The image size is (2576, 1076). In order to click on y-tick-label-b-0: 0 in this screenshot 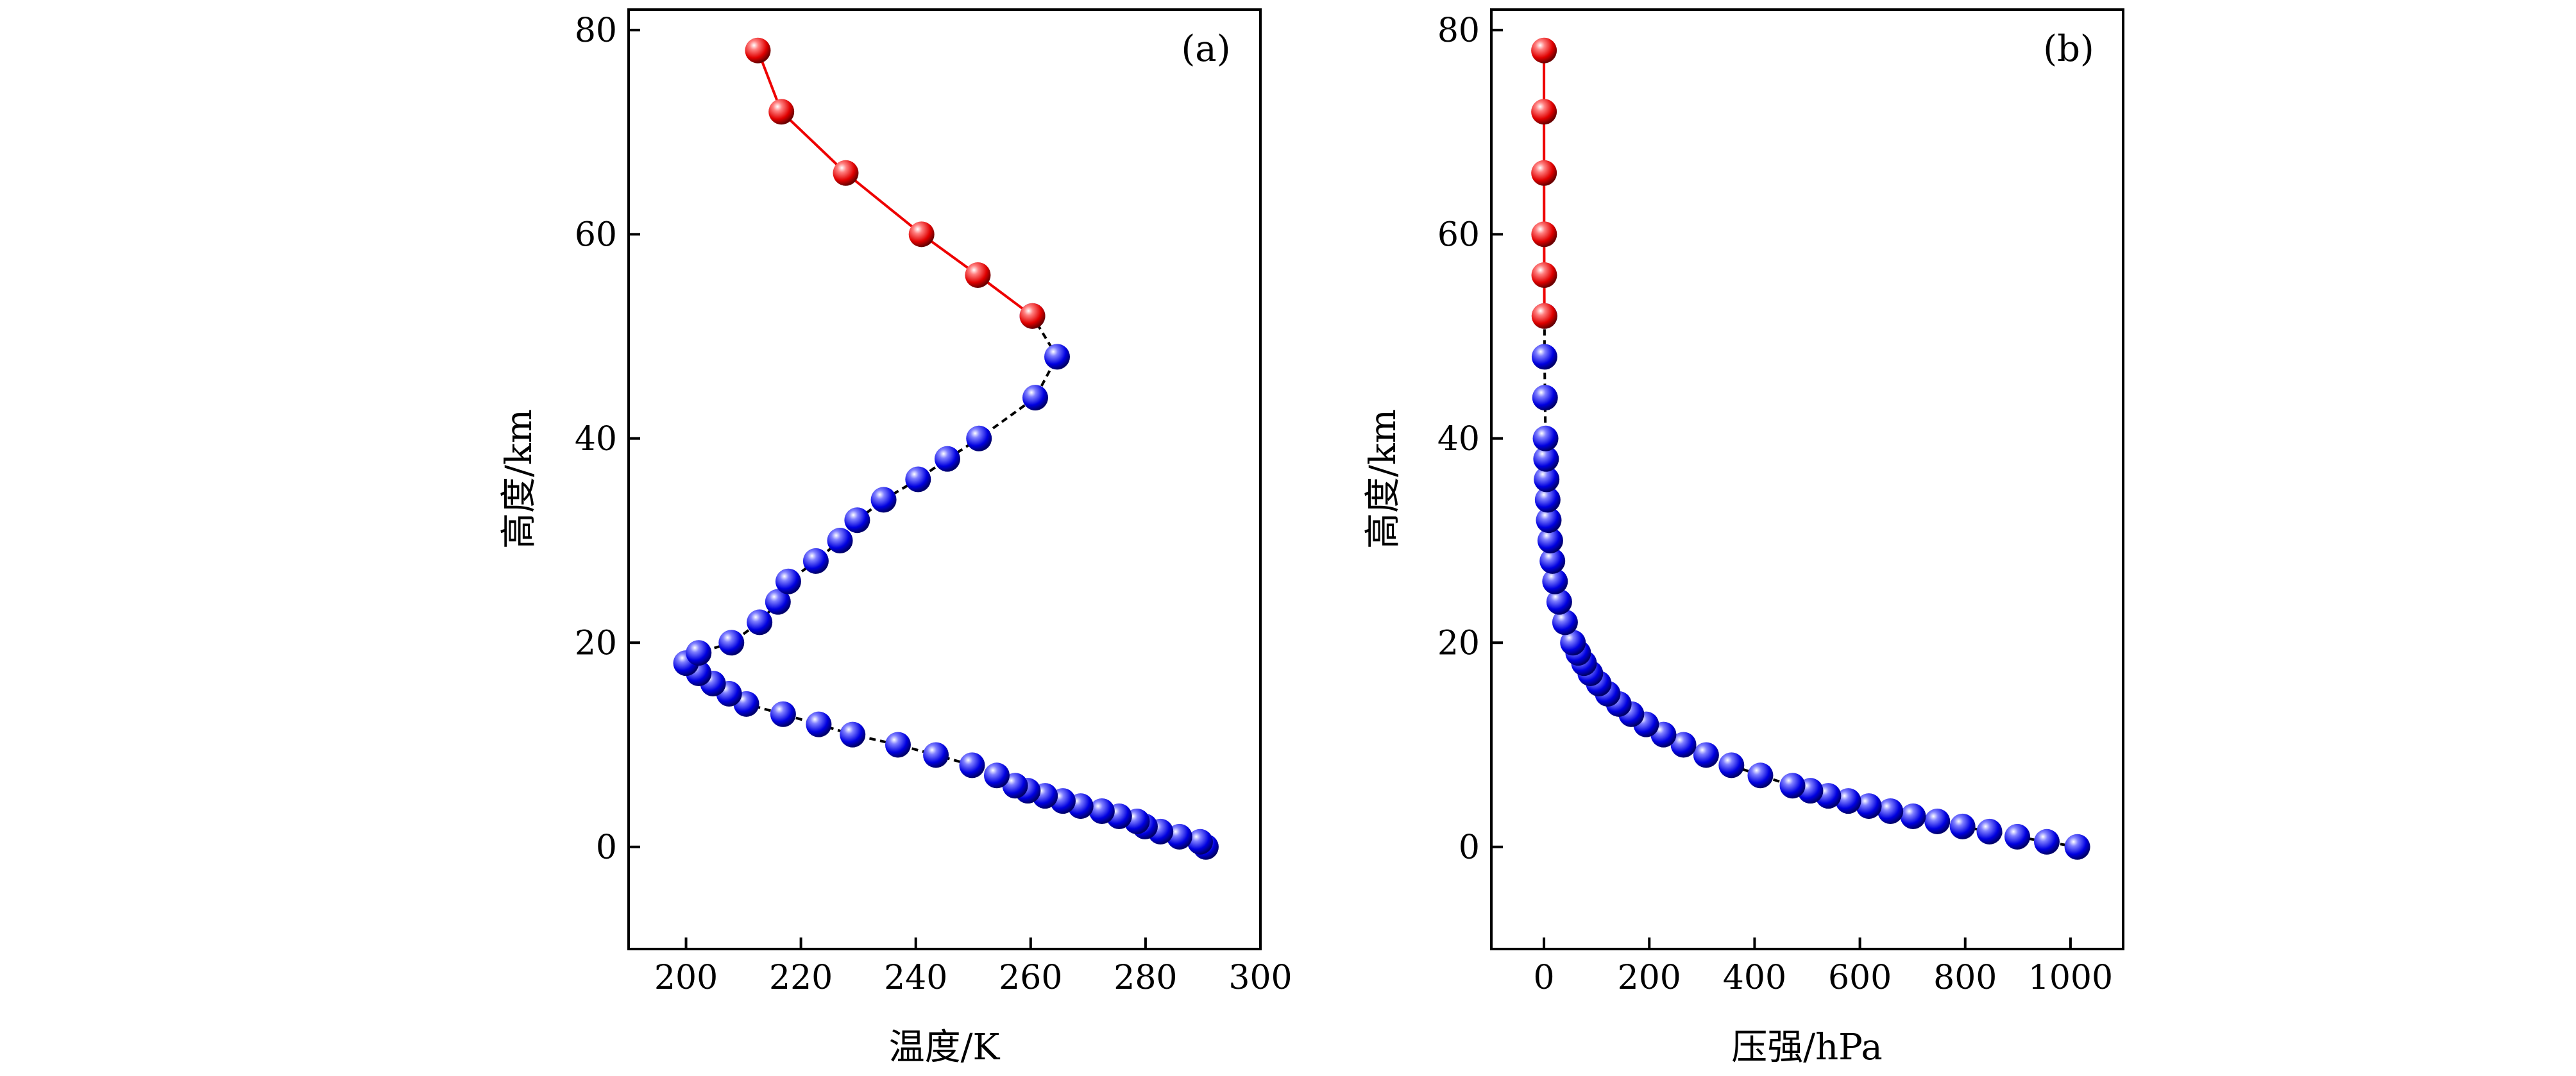, I will do `click(1469, 847)`.